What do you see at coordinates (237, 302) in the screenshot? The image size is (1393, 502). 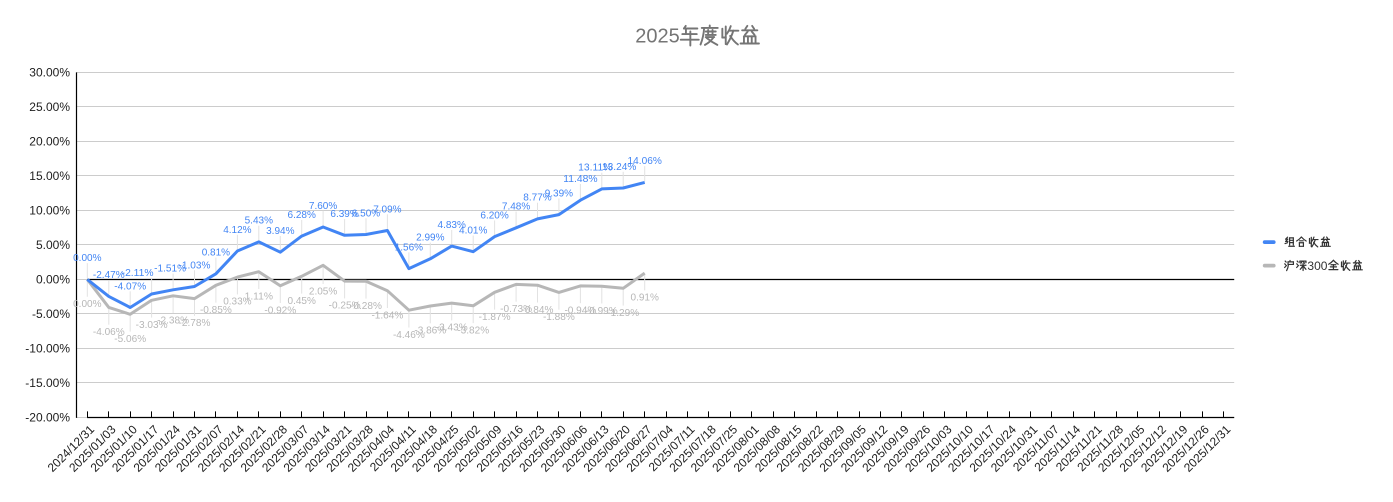 I see `svg-text: 0.33%` at bounding box center [237, 302].